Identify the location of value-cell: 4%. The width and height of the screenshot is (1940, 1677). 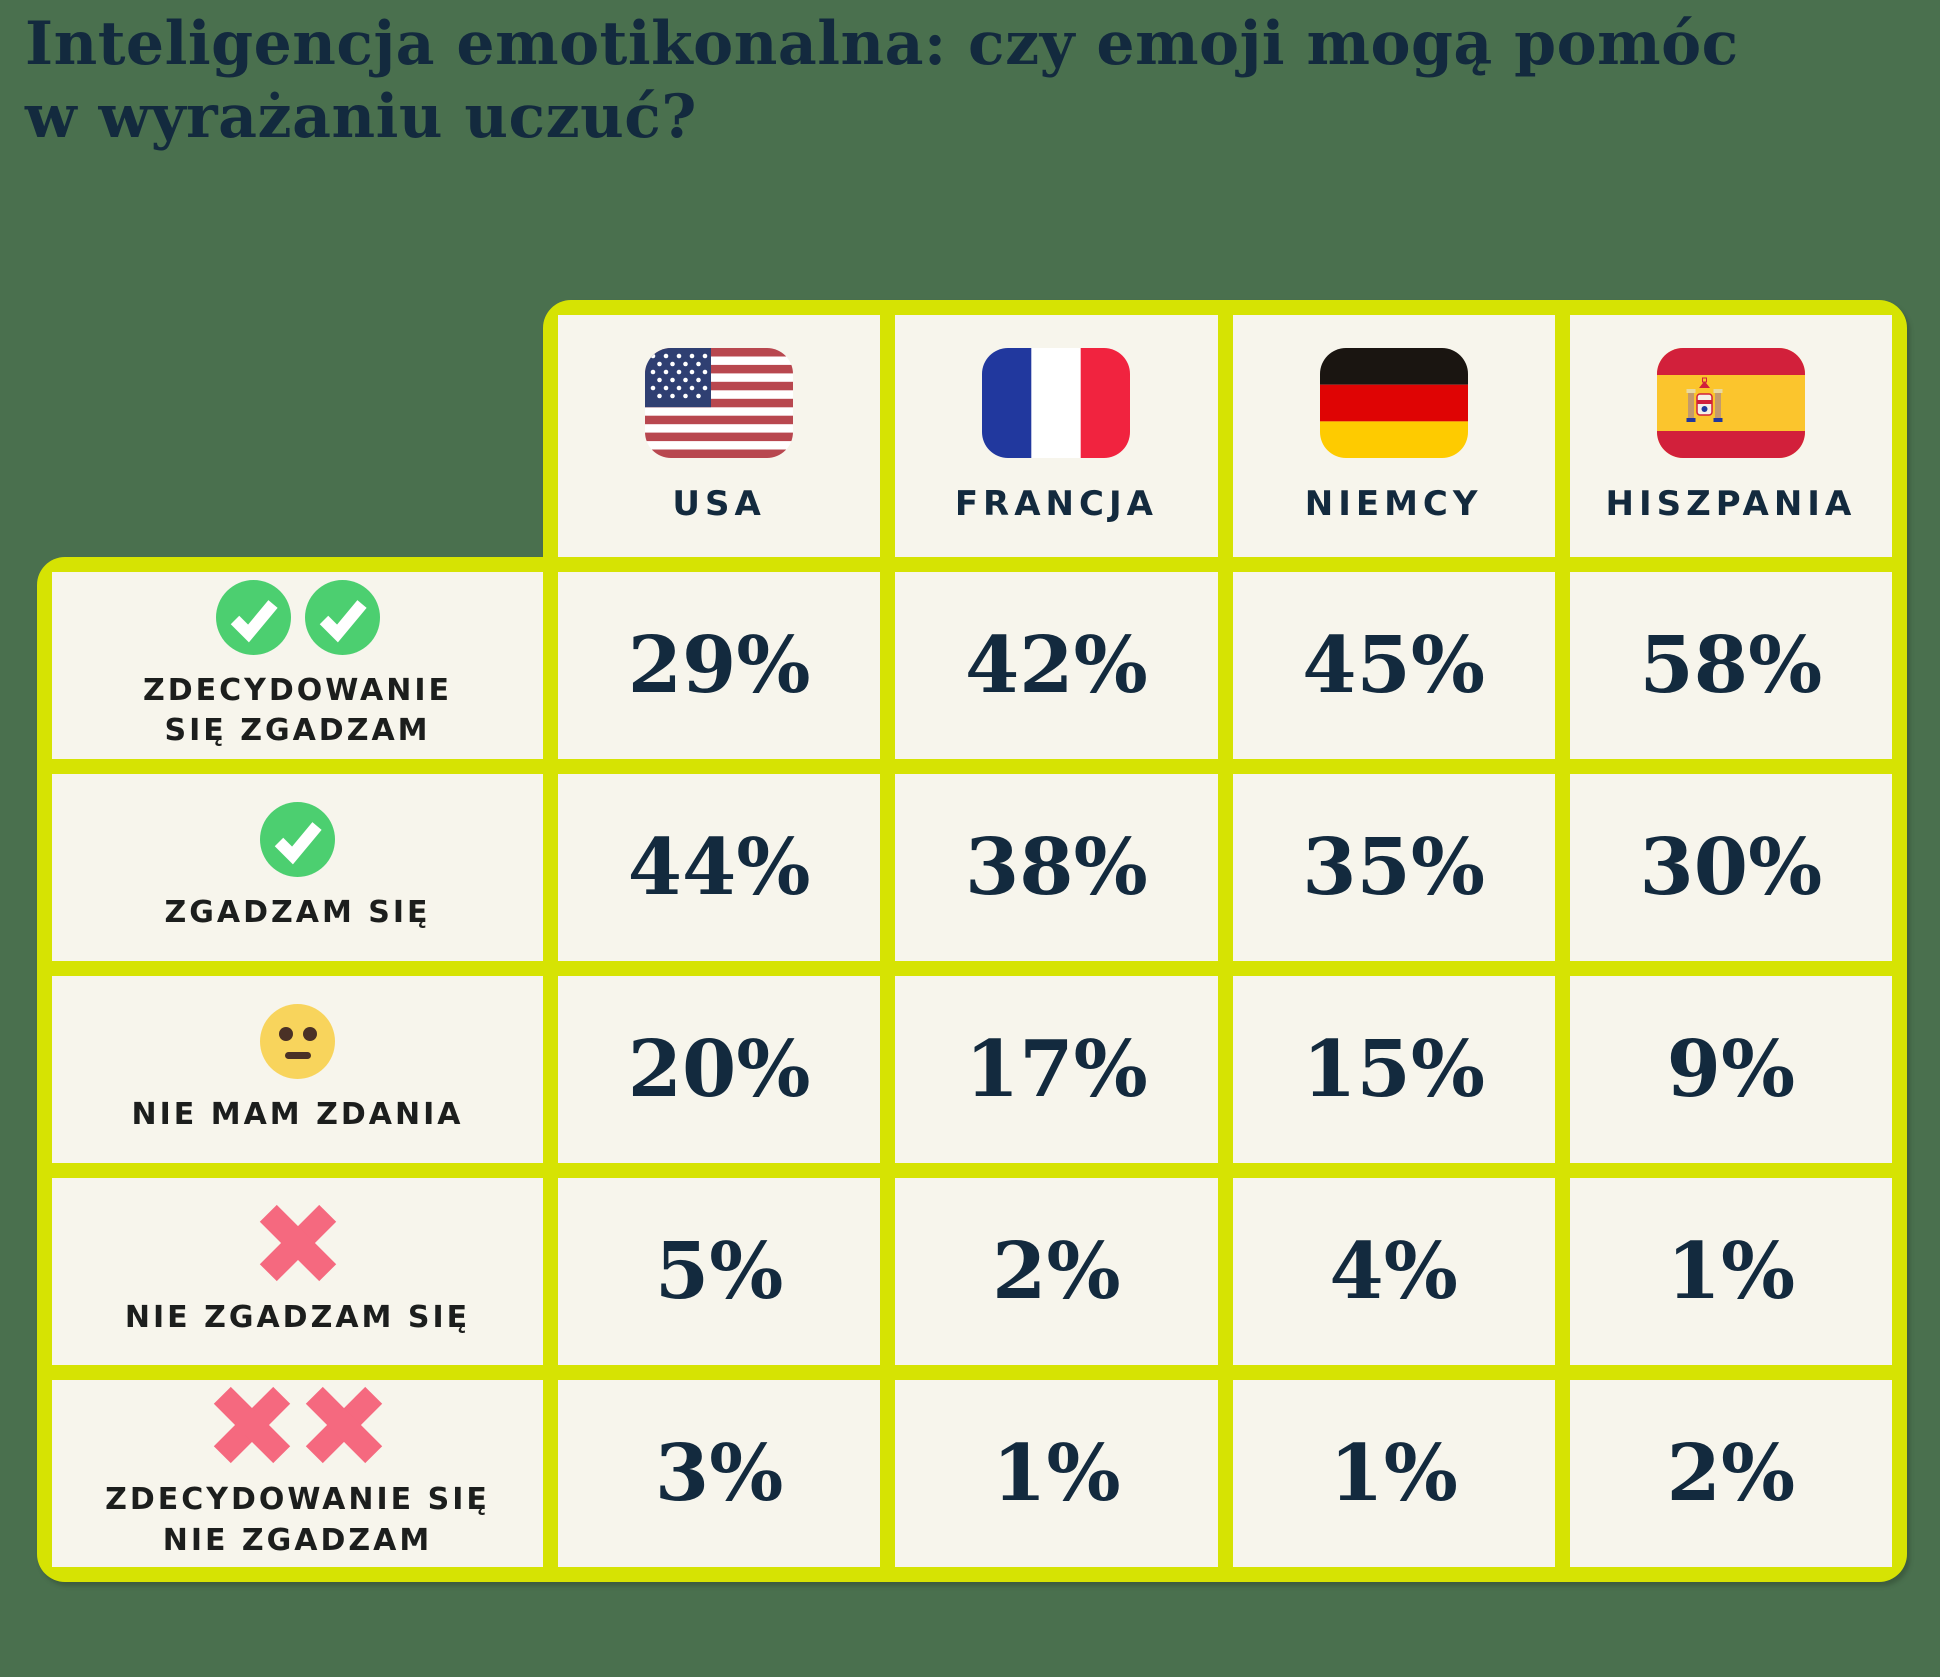
(1393, 1271).